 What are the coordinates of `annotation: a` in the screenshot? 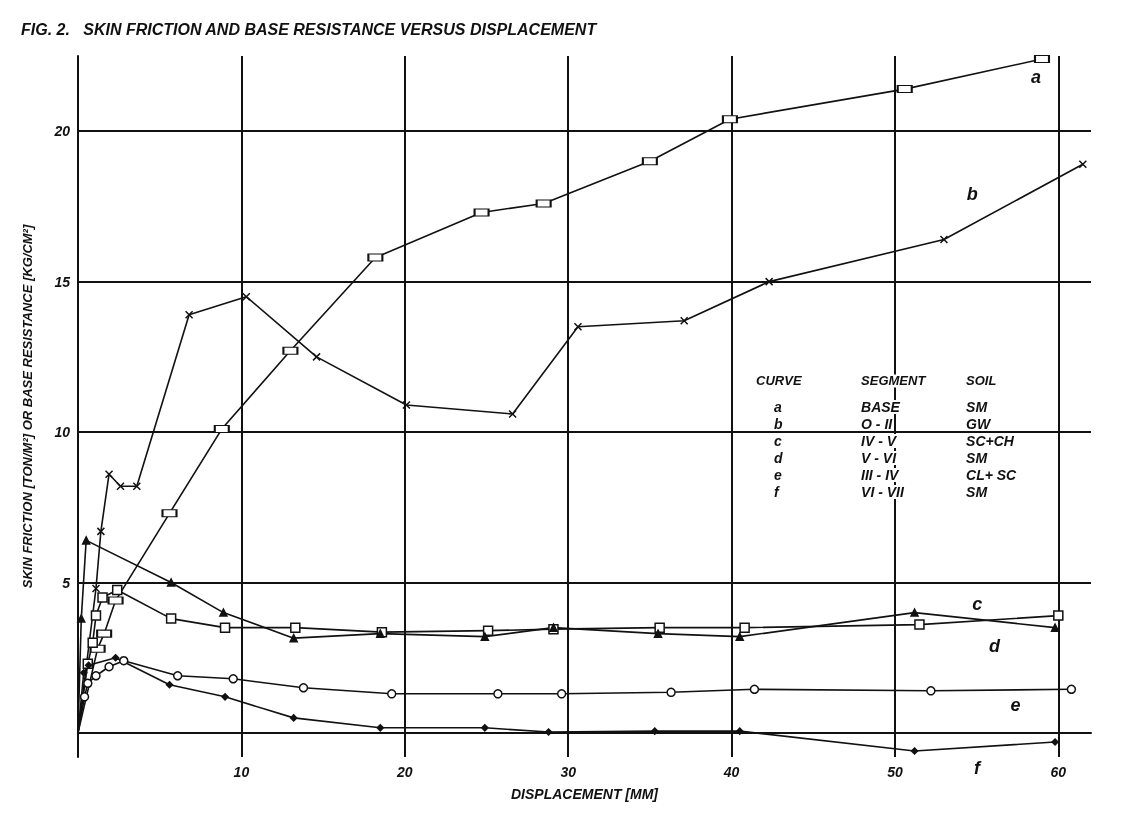 It's located at (778, 406).